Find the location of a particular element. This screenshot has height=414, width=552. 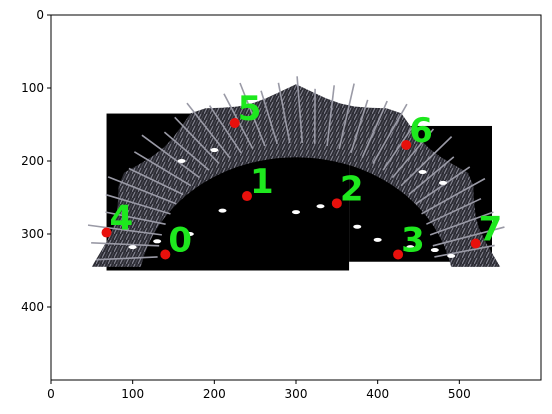

point-label-3: 3 is located at coordinates (413, 240).